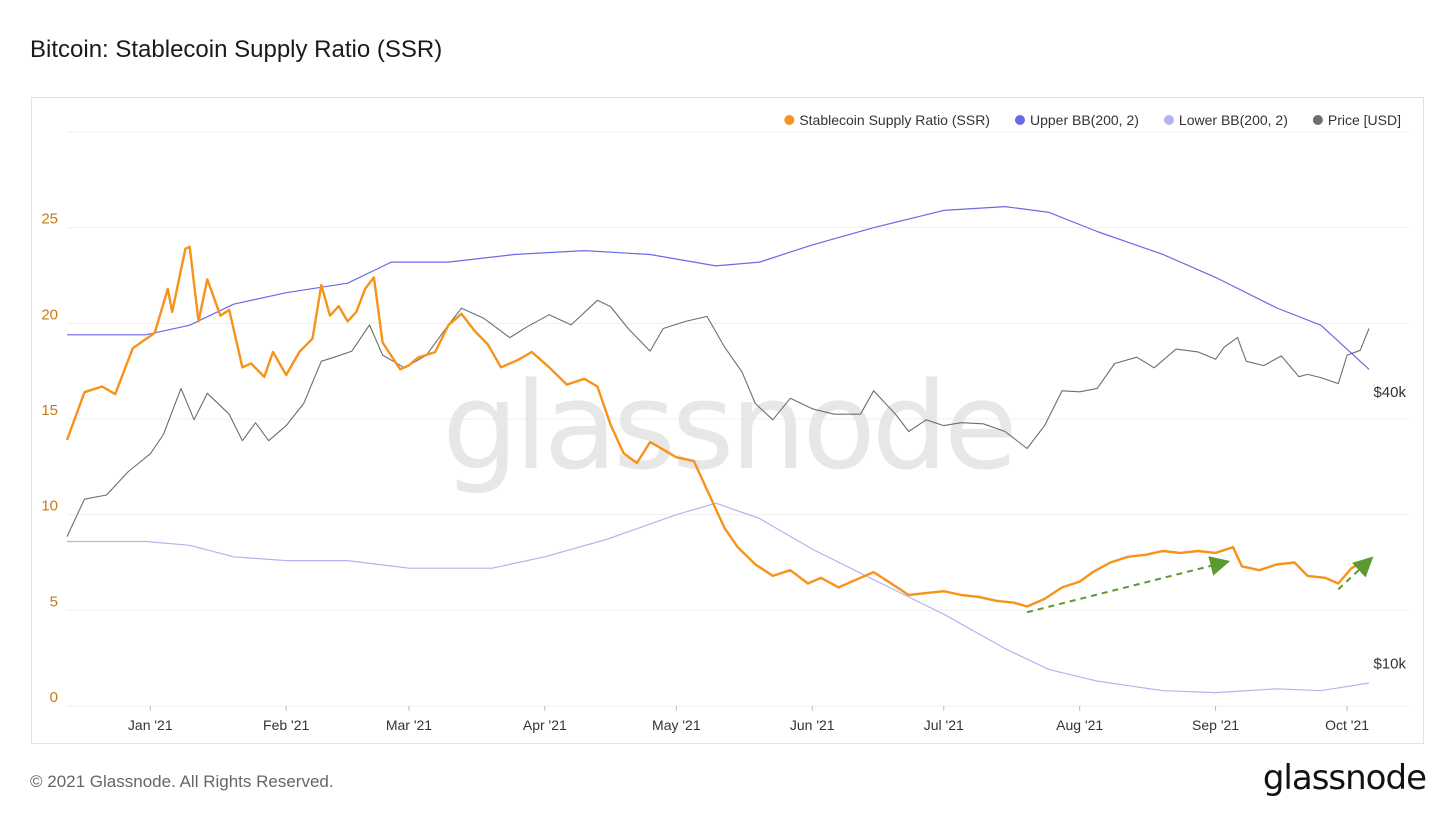 This screenshot has height=819, width=1456. What do you see at coordinates (1364, 120) in the screenshot?
I see `legend-entry-label: Price [USD]` at bounding box center [1364, 120].